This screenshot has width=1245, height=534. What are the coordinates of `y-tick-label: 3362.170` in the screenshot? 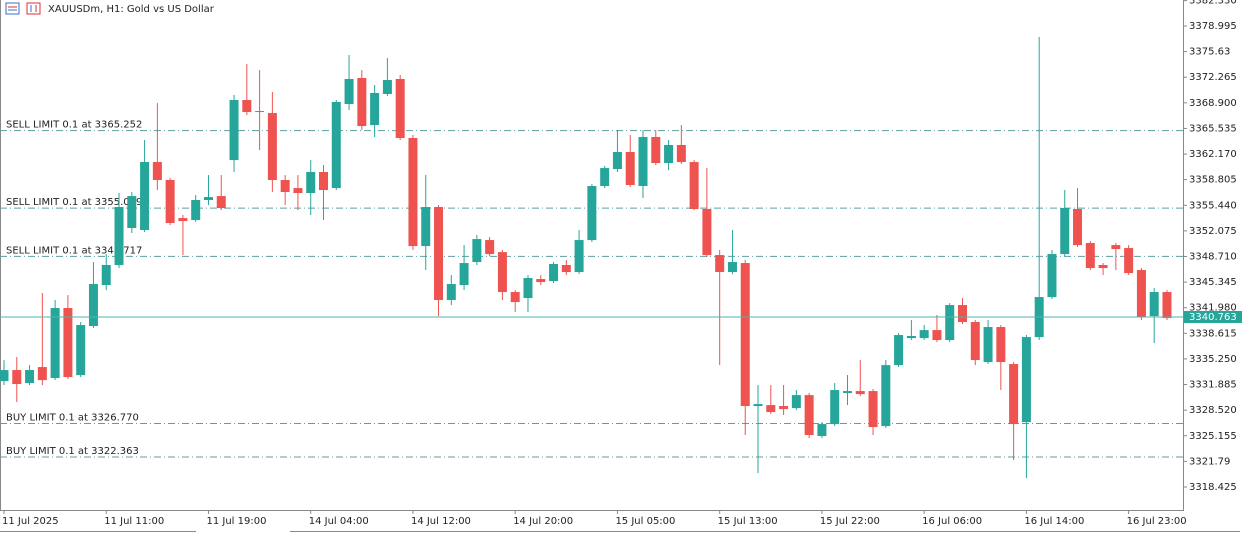 It's located at (1213, 154).